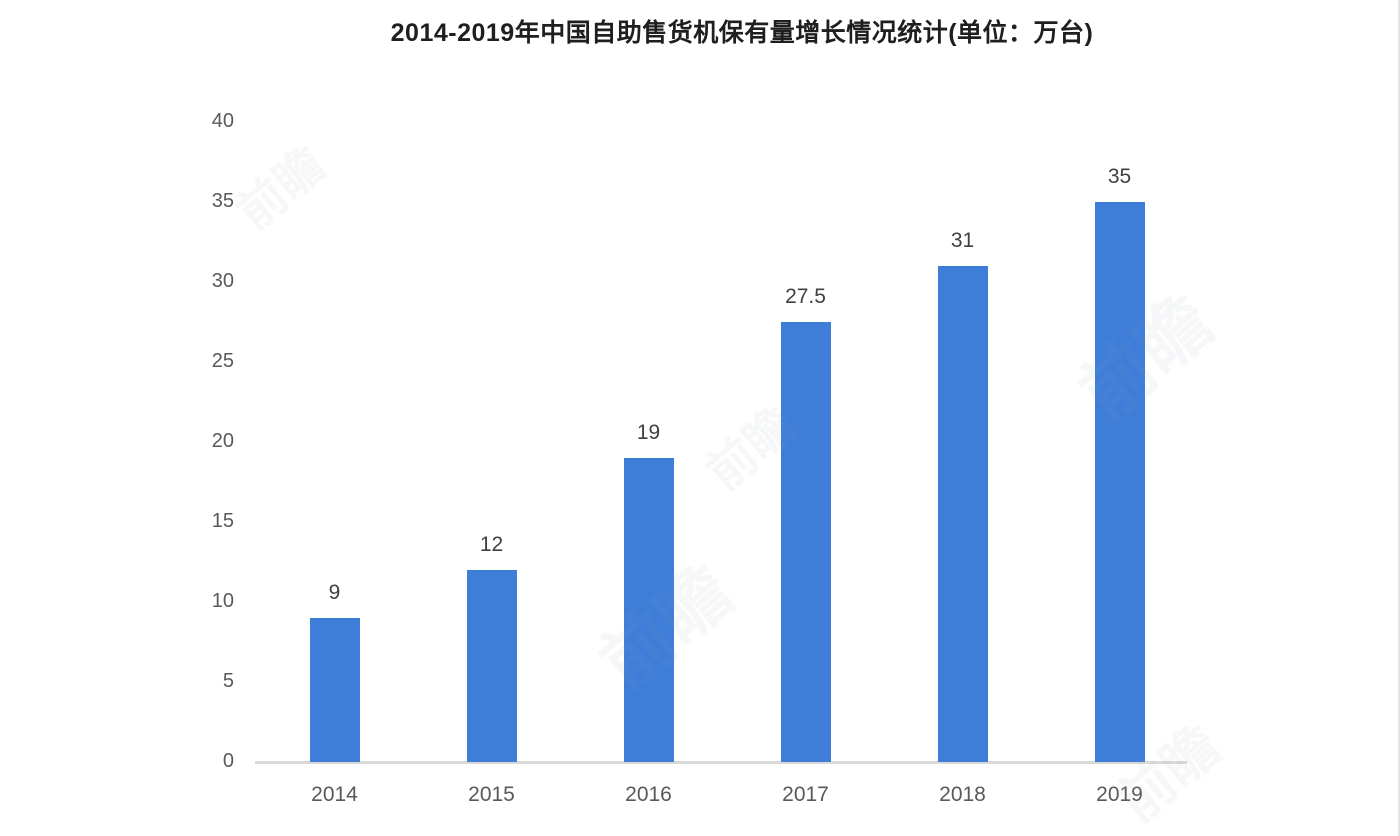 This screenshot has height=836, width=1400. Describe the element at coordinates (222, 201) in the screenshot. I see `y-tick-label: 35` at that location.